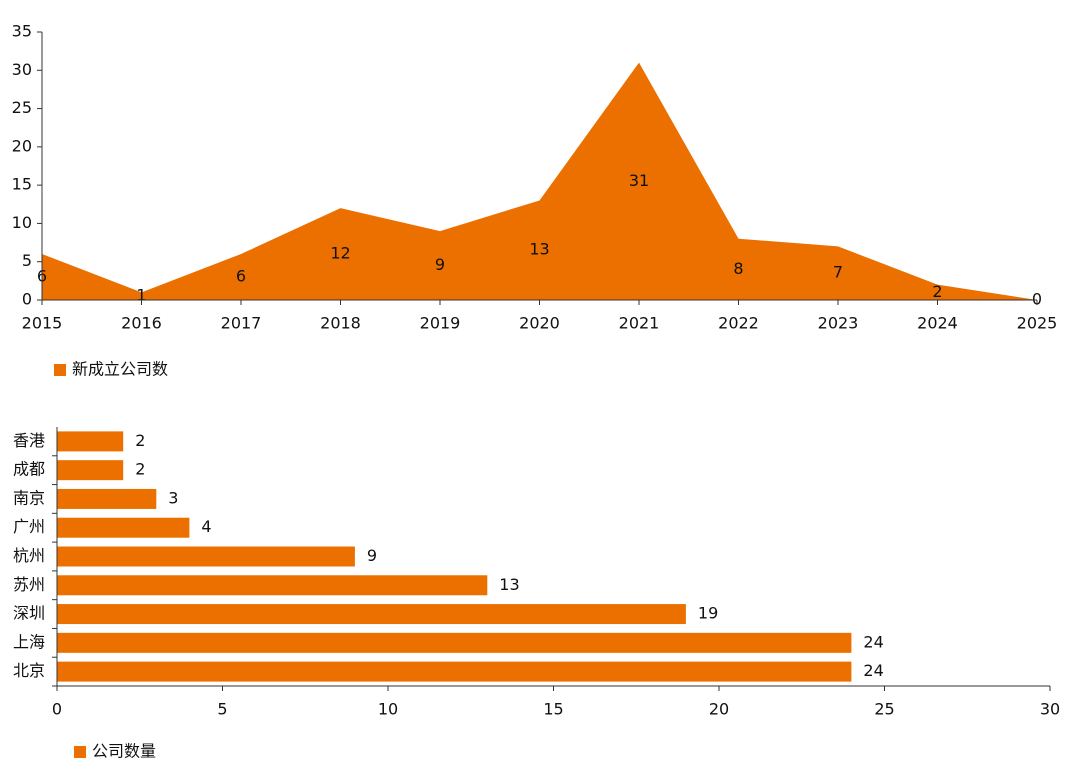  I want to click on y-tick-label: 20, so click(22, 145).